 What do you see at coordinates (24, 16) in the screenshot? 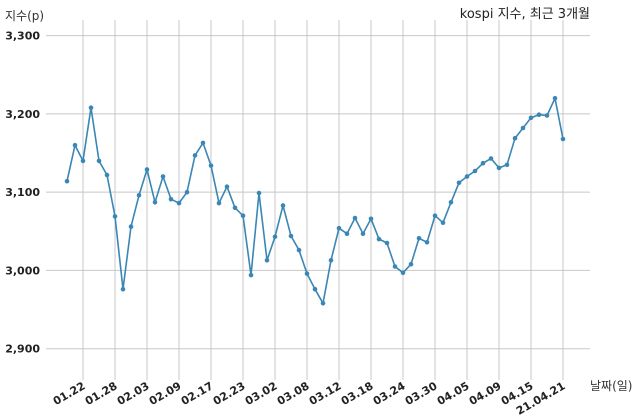
I see `y-axis-label: 지수(p)` at bounding box center [24, 16].